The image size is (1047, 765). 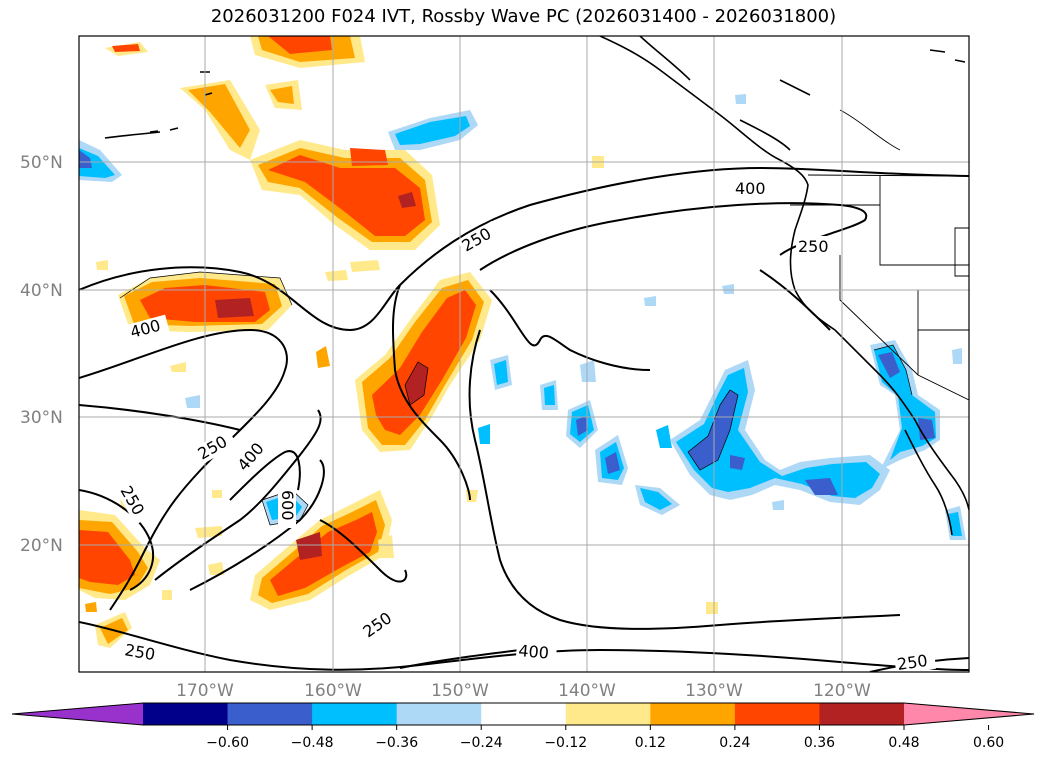 I want to click on lon-label: 140°W, so click(x=587, y=691).